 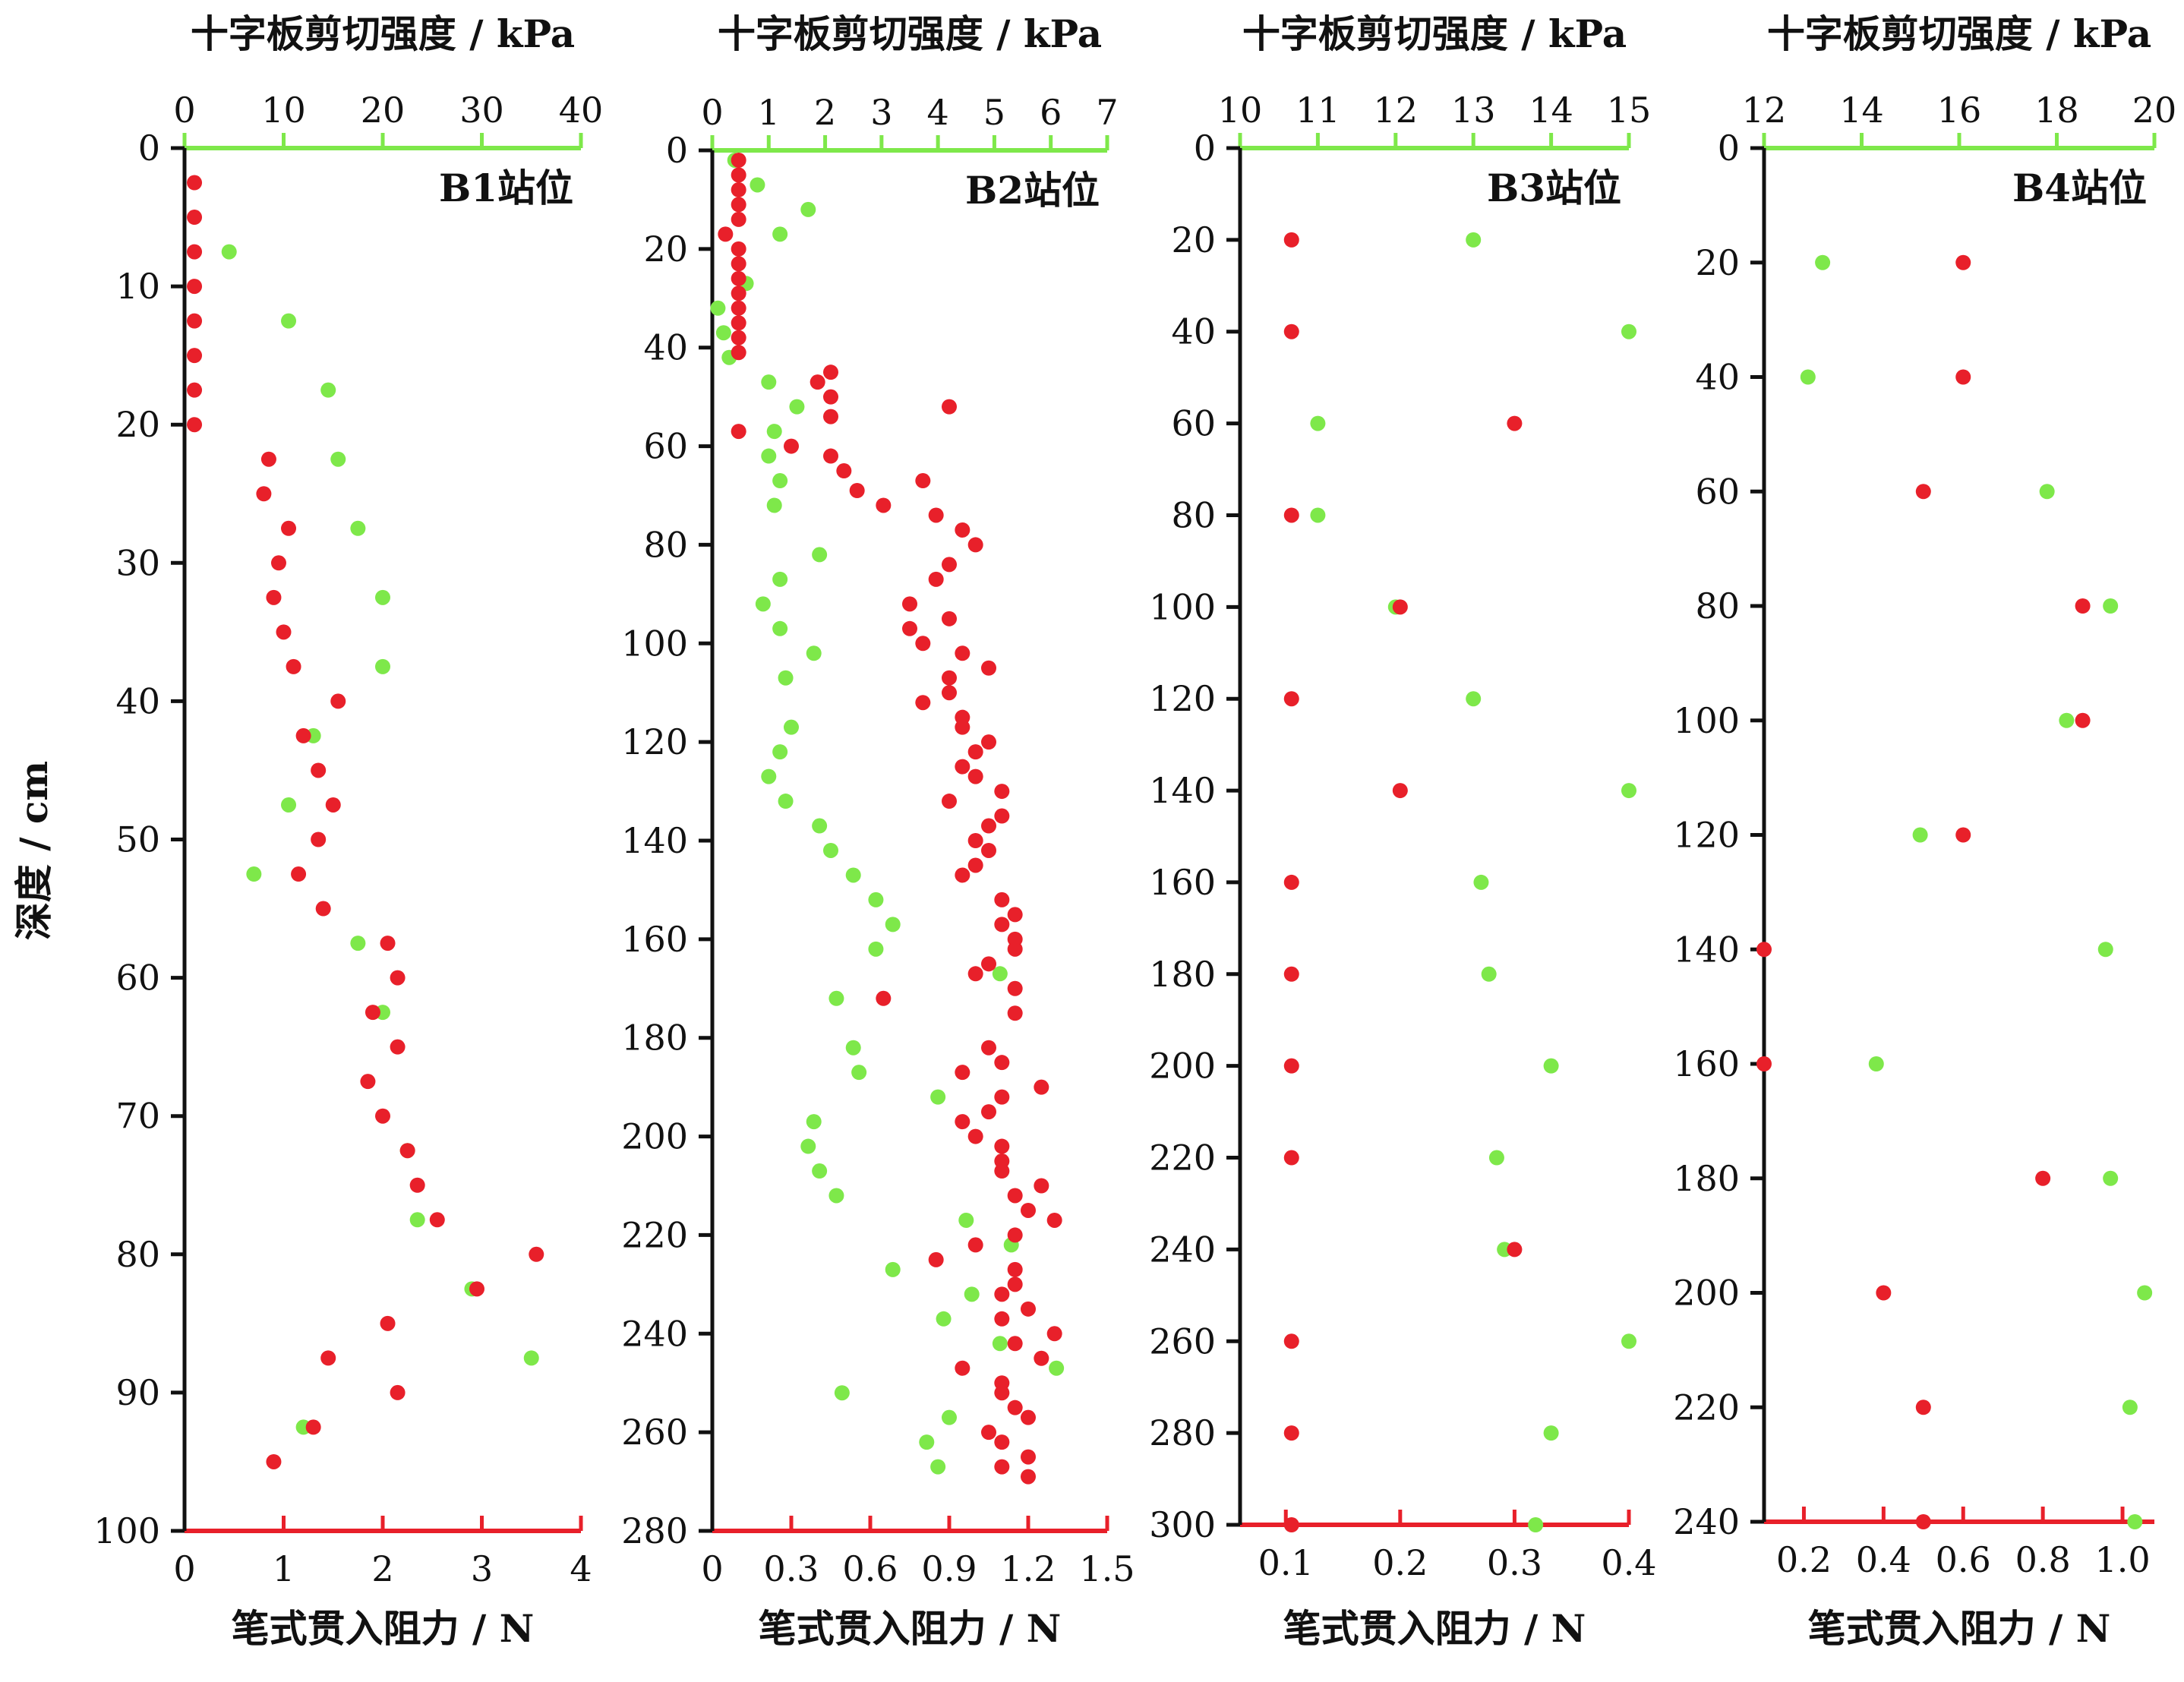 I want to click on left-tick-label: 140, so click(x=1182, y=790).